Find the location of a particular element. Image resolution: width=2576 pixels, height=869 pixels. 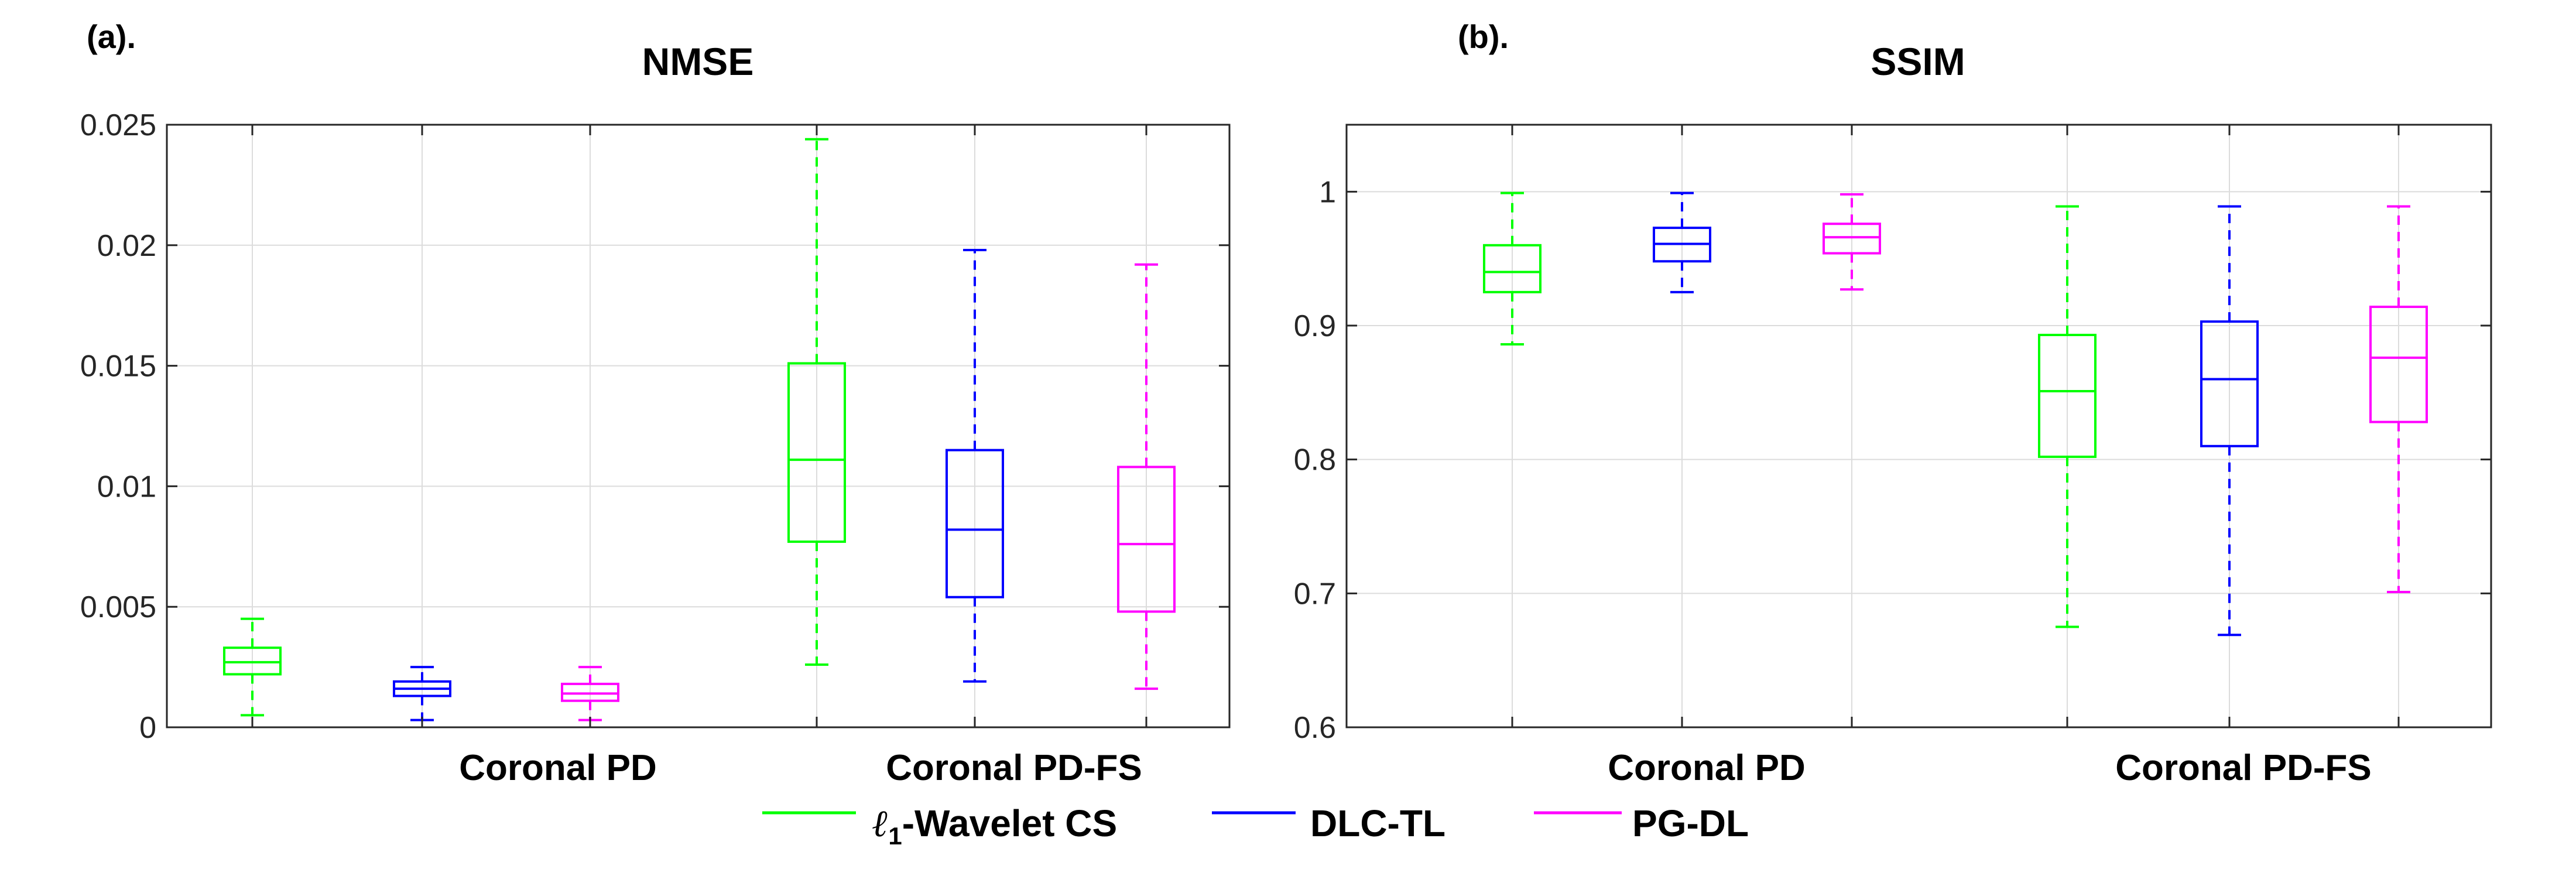

y-tick-label: 0.02 is located at coordinates (126, 246).